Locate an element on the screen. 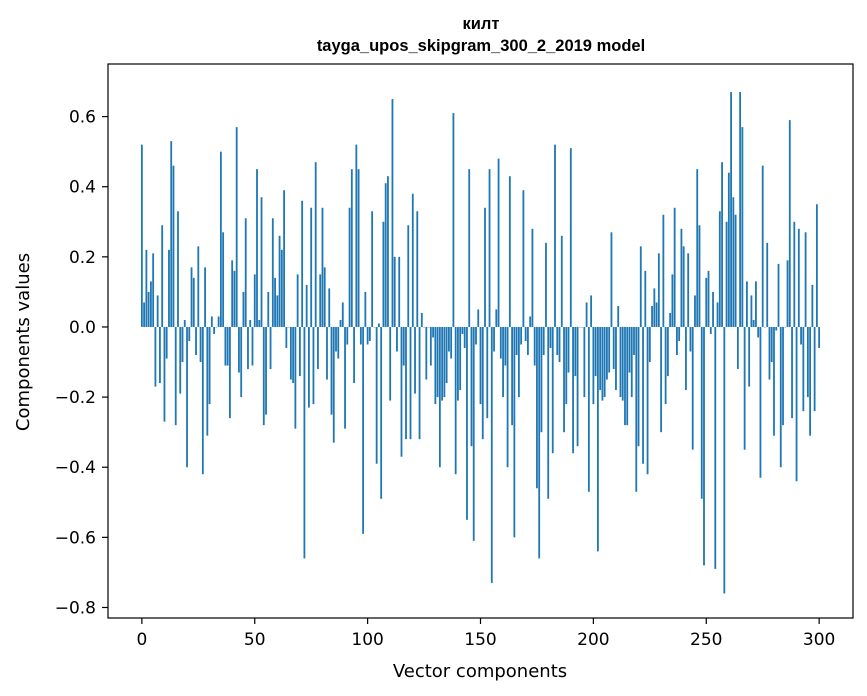  x-tick-label: 0 is located at coordinates (141, 640).